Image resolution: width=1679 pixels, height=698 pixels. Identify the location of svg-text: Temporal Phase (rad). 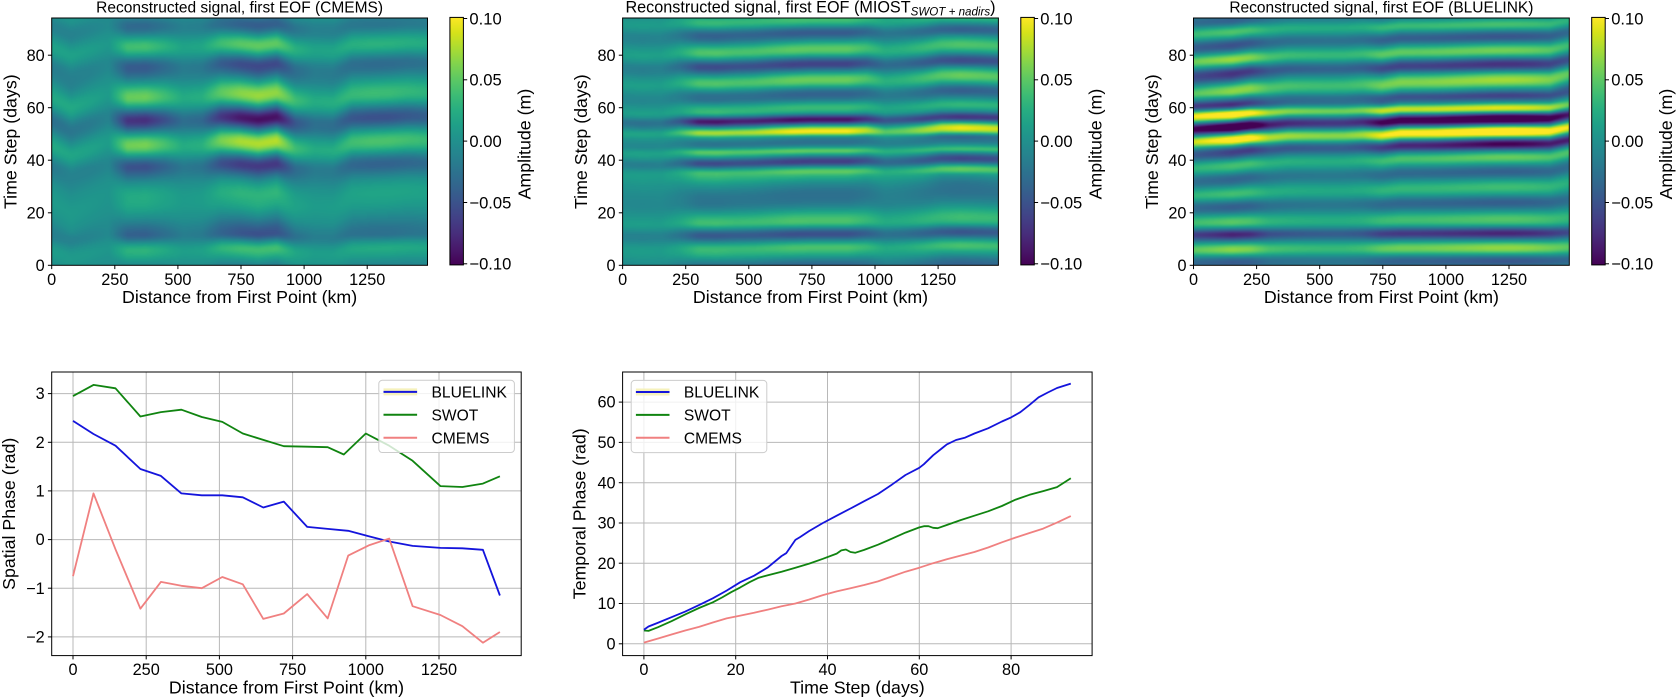
(580, 513).